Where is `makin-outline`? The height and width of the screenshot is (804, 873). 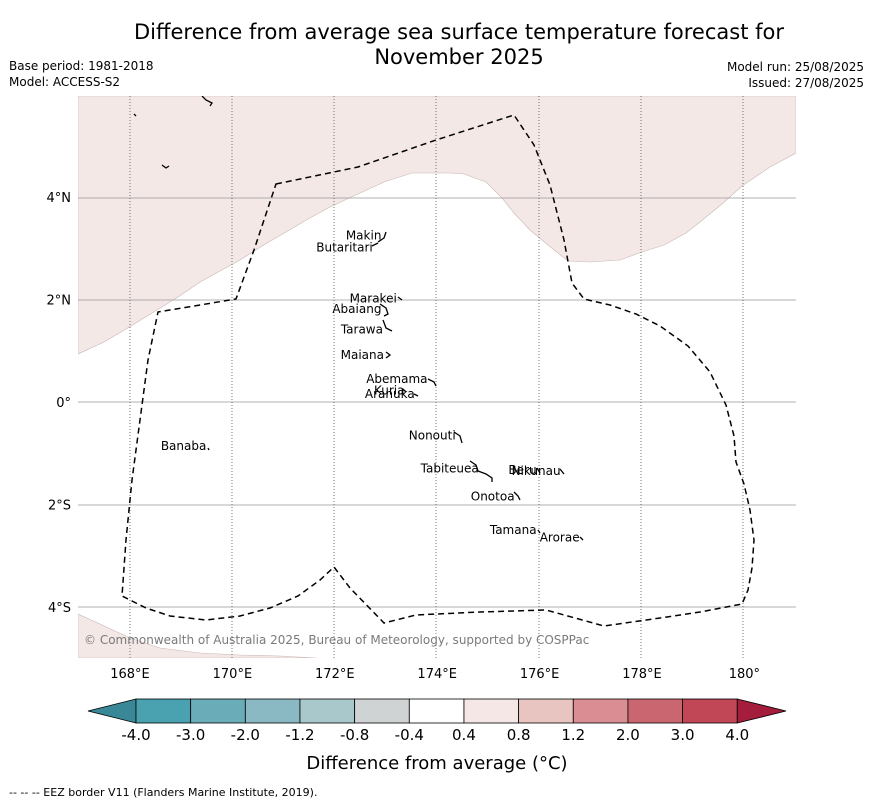
makin-outline is located at coordinates (382, 237).